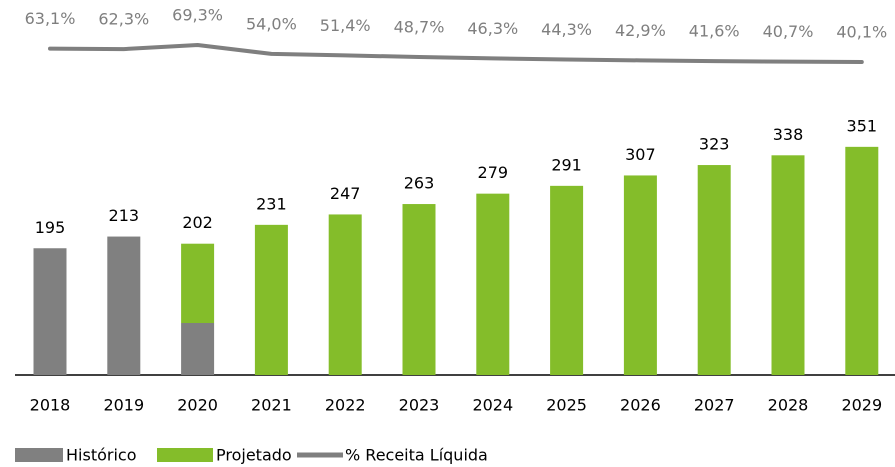 The height and width of the screenshot is (467, 895). I want to click on line-label: 40,7%, so click(788, 31).